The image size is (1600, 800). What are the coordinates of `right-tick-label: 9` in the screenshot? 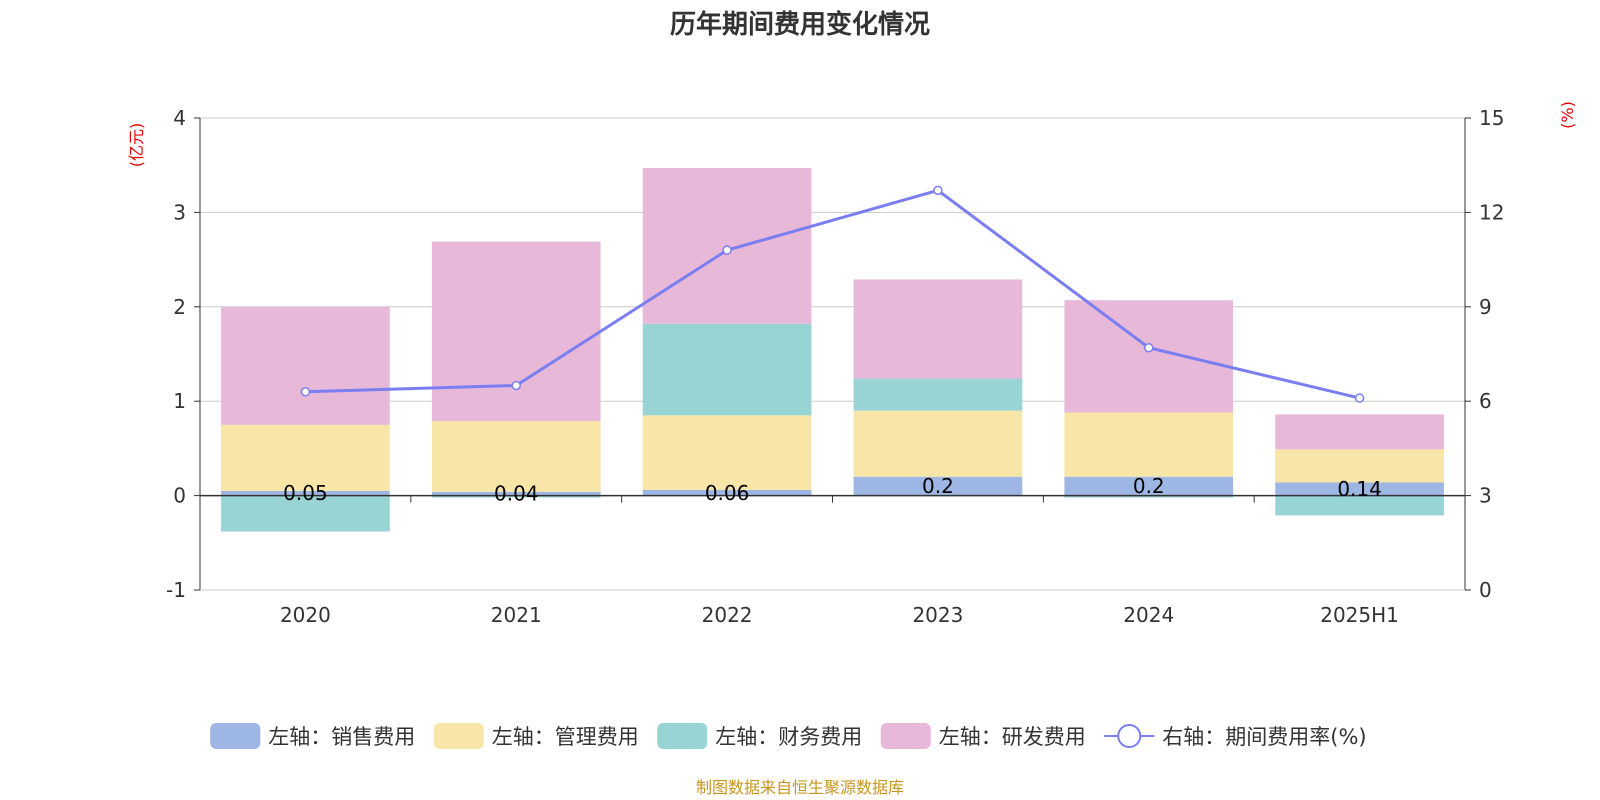 It's located at (1485, 307).